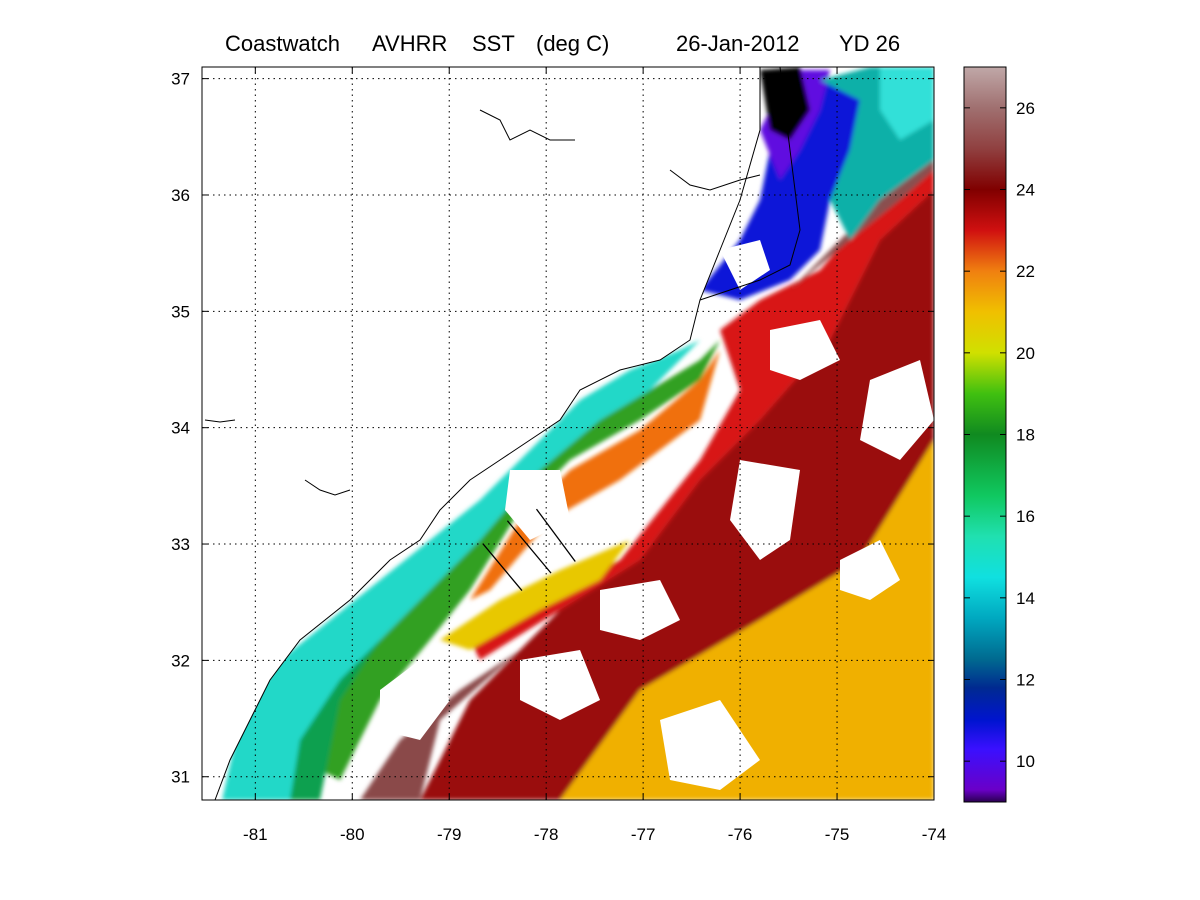 The image size is (1200, 900). I want to click on title-variable: SST, so click(493, 43).